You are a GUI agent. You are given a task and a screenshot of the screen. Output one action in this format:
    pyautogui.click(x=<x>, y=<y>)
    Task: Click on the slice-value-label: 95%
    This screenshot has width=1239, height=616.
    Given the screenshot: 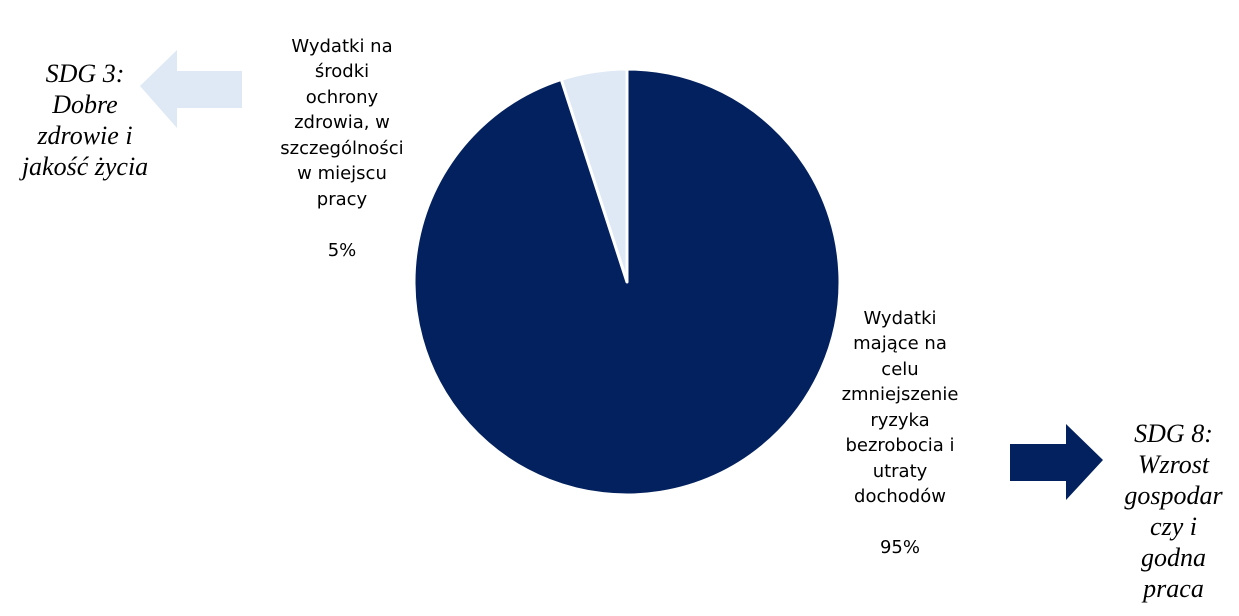 What is the action you would take?
    pyautogui.click(x=899, y=547)
    